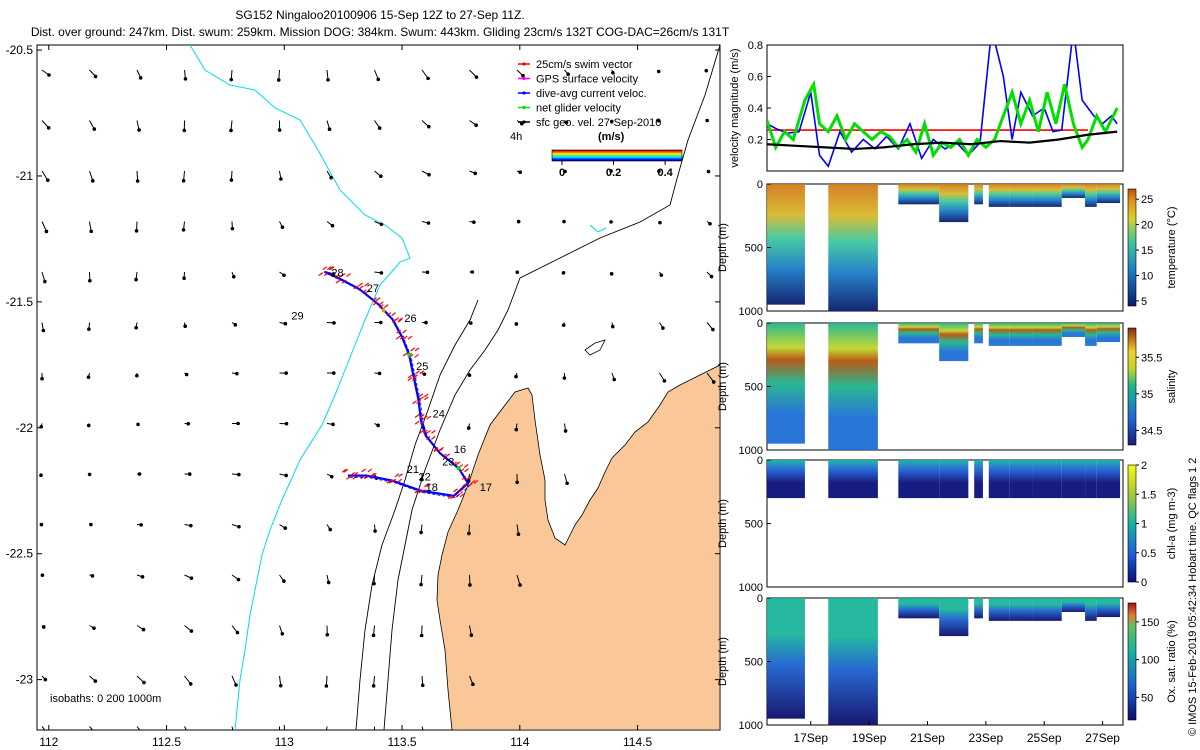  I want to click on legend-swatch-dot, so click(524, 122).